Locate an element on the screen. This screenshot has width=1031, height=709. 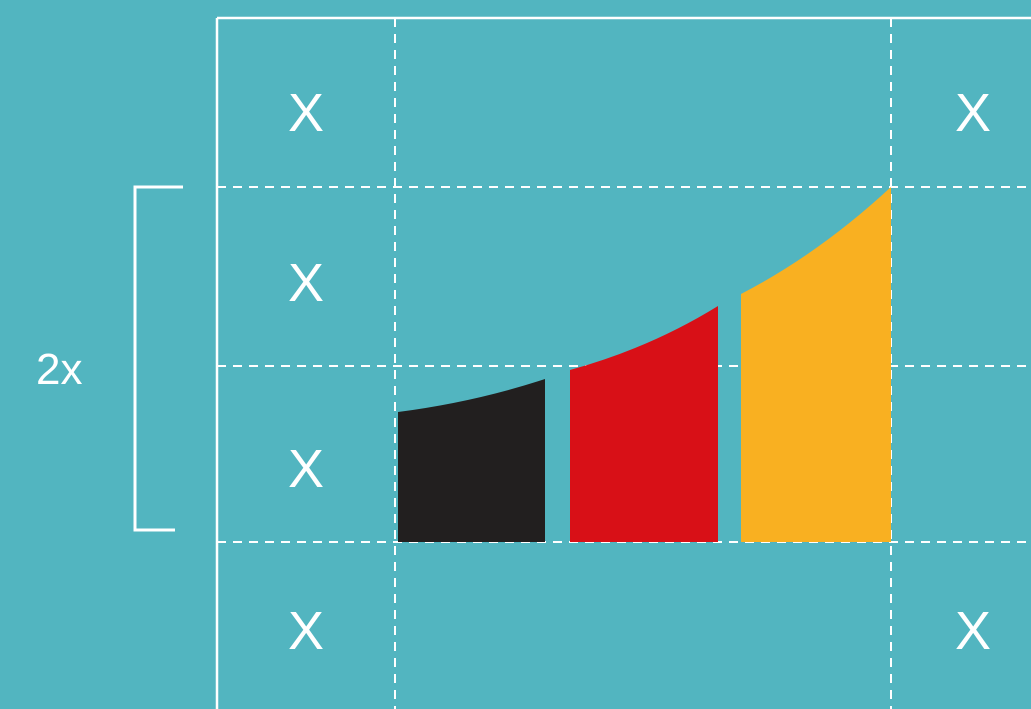
clearance-mark-top-right: X is located at coordinates (973, 113).